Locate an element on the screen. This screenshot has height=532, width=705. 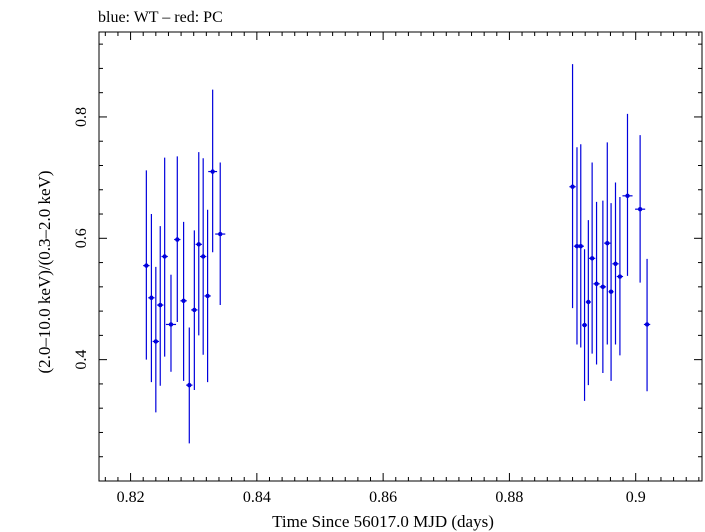
x-tick-label: 0.88 is located at coordinates (509, 497).